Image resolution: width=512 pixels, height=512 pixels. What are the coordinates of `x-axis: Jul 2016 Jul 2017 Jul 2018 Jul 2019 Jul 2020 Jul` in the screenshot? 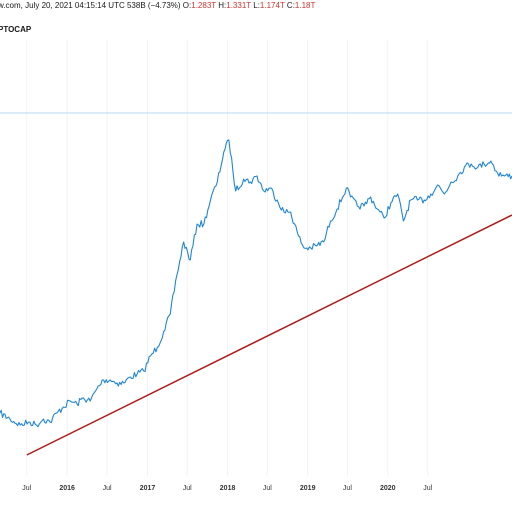 It's located at (227, 488).